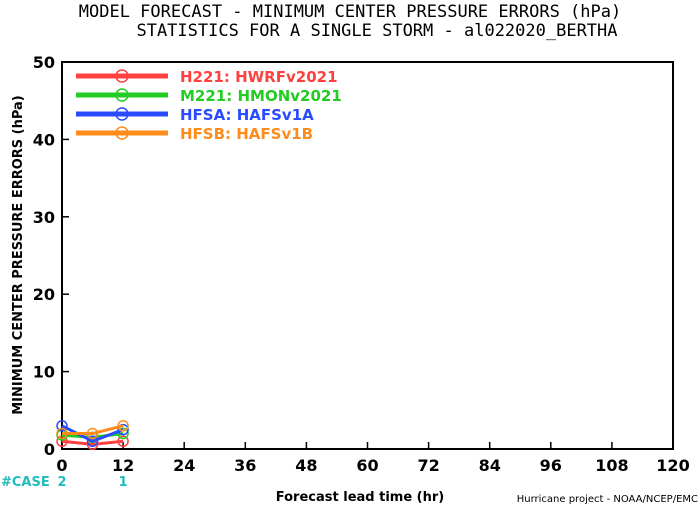  Describe the element at coordinates (247, 115) in the screenshot. I see `legend-entry: HFSA: HAFSv1A` at that location.